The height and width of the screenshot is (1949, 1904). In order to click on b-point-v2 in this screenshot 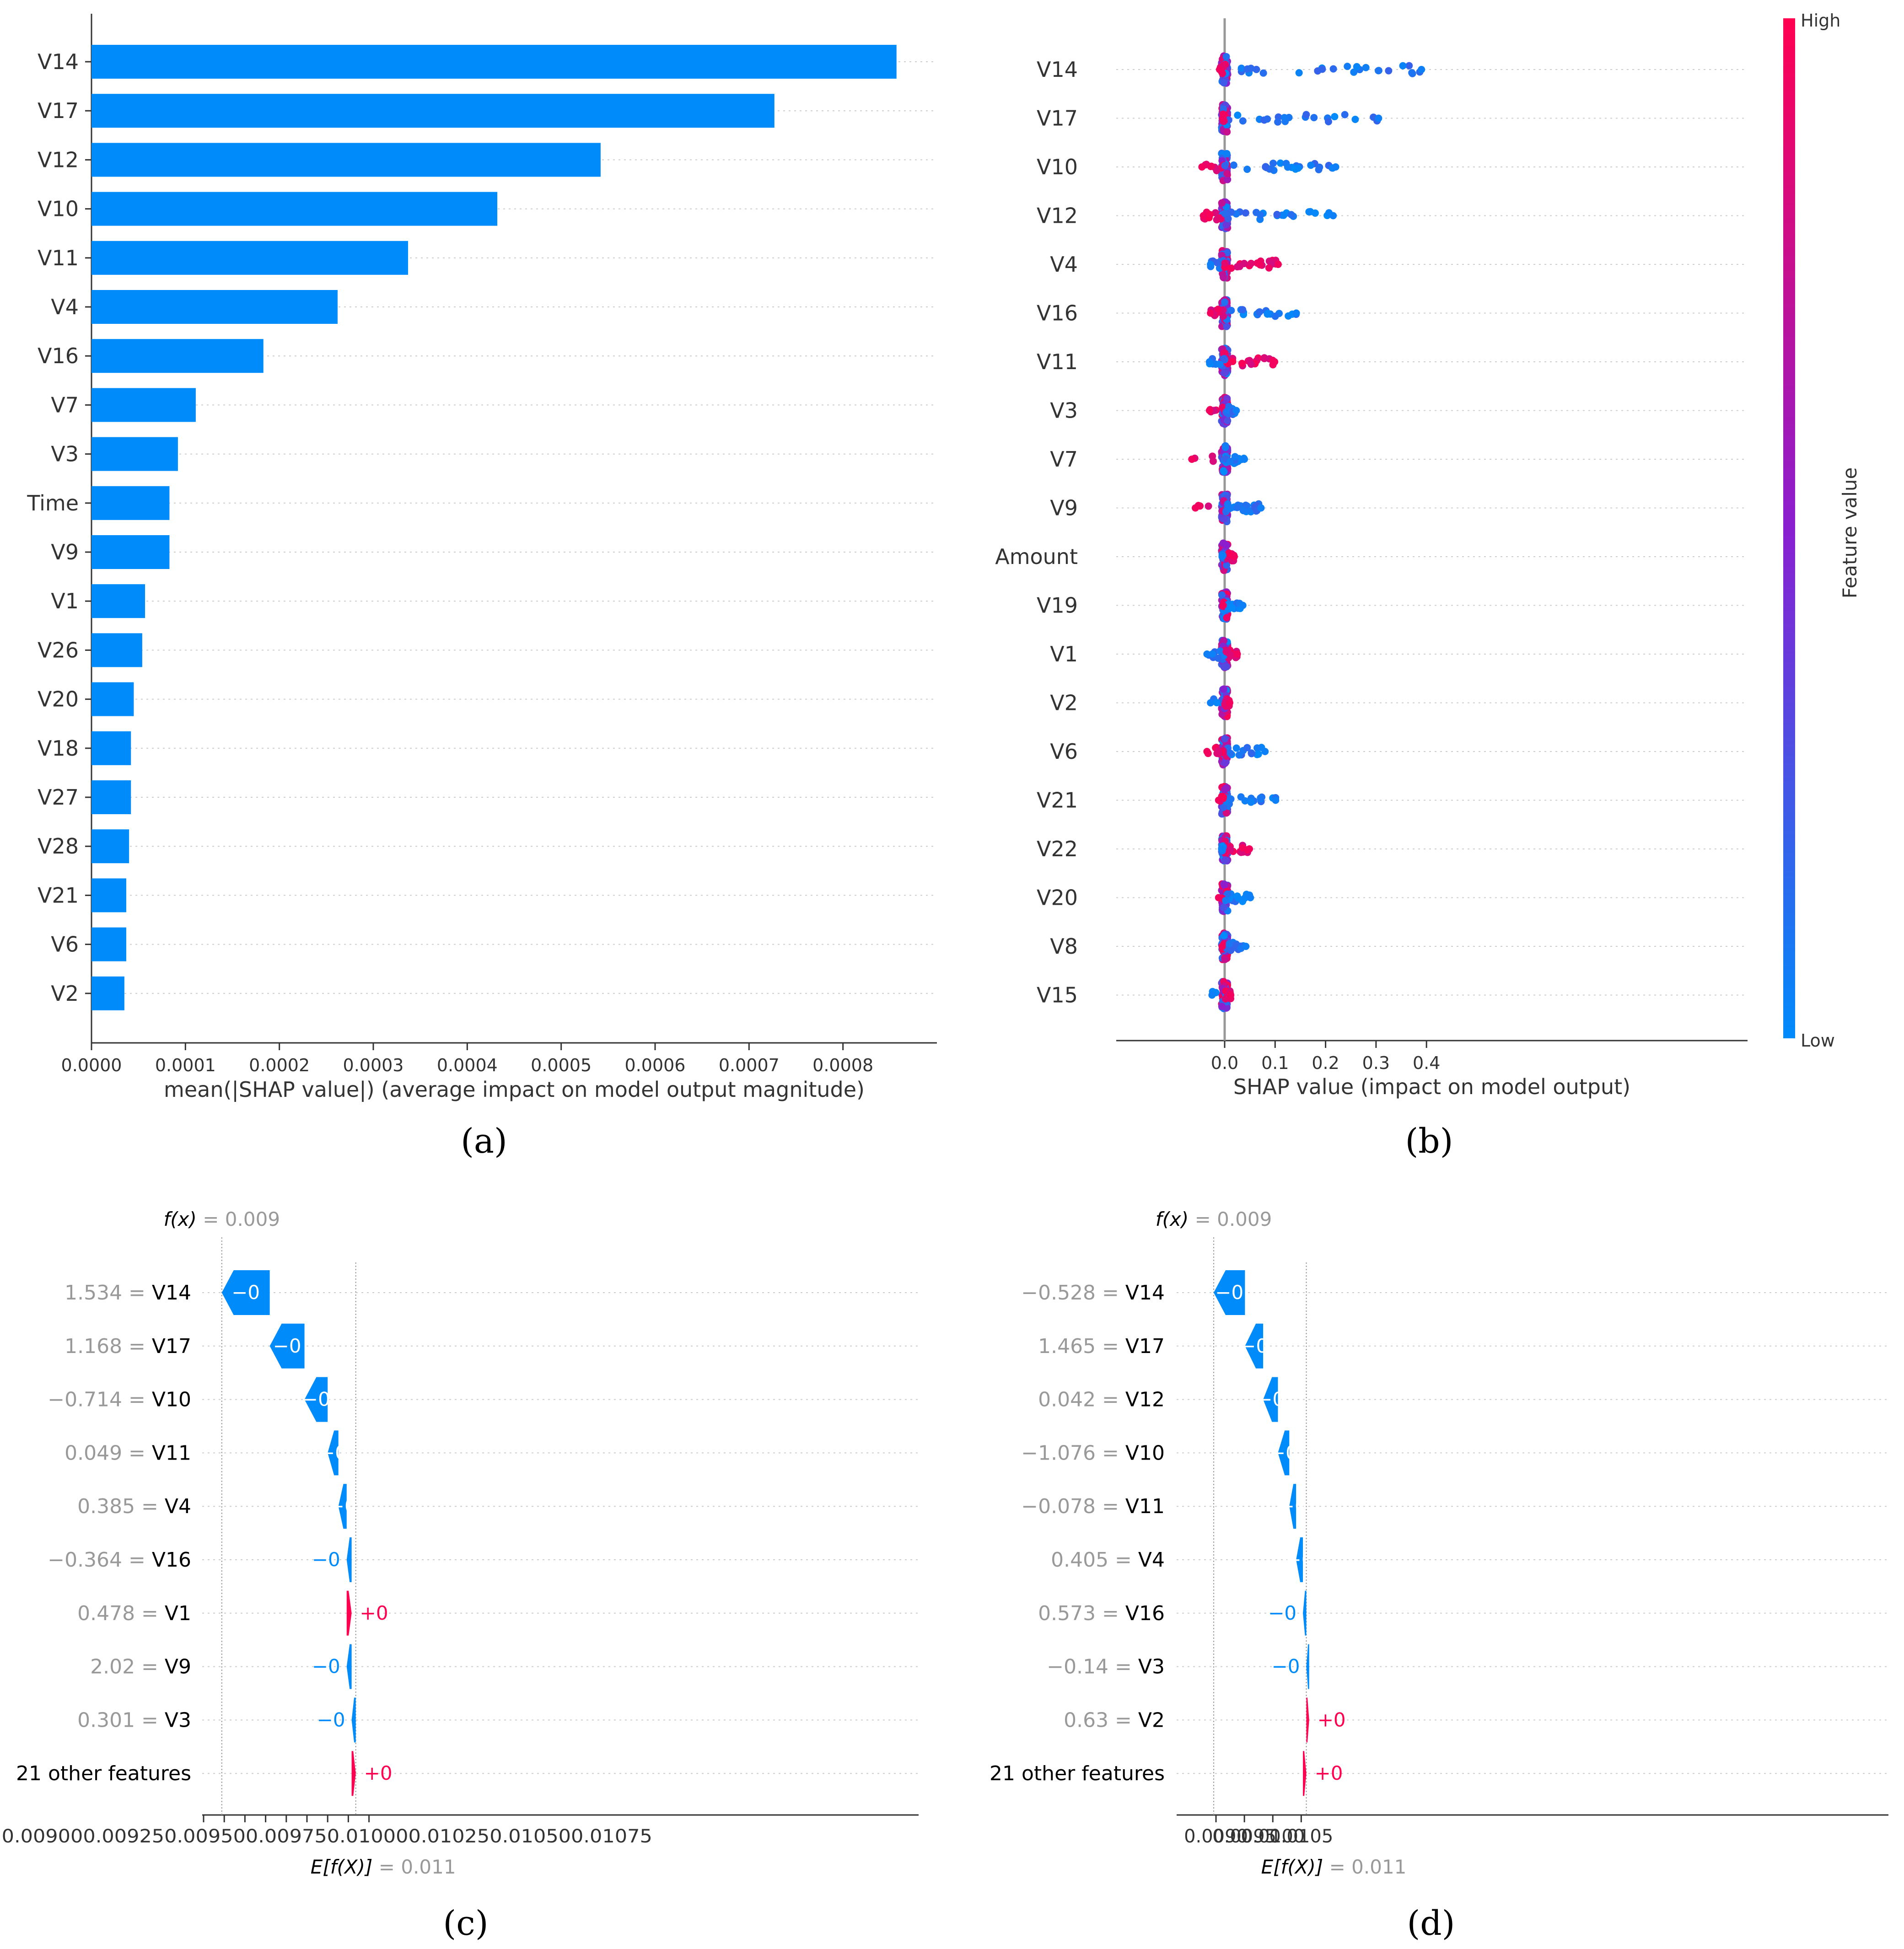, I will do `click(1230, 703)`.